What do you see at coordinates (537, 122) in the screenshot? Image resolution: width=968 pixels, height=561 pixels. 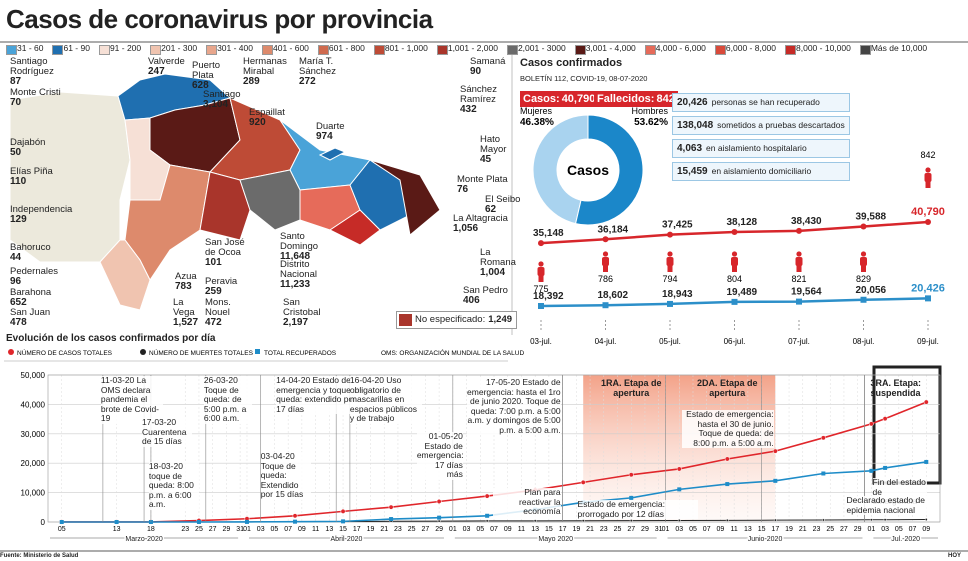 I see `pie-value-label: 46.38%` at bounding box center [537, 122].